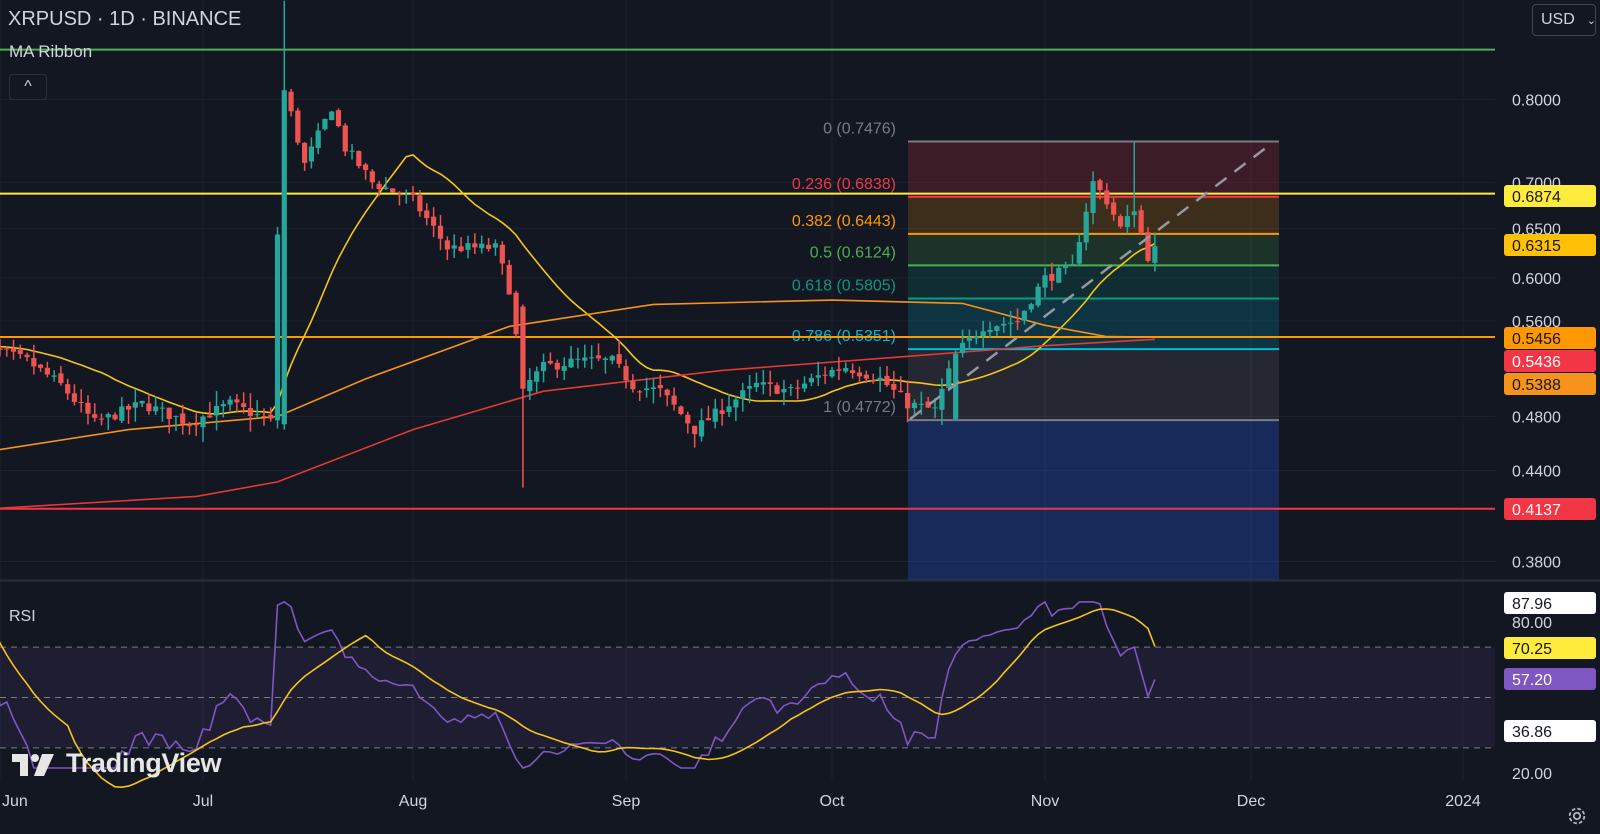 Image resolution: width=1600 pixels, height=834 pixels. I want to click on symbol-title: XRPUSD · 1D · BINANCE, so click(125, 19).